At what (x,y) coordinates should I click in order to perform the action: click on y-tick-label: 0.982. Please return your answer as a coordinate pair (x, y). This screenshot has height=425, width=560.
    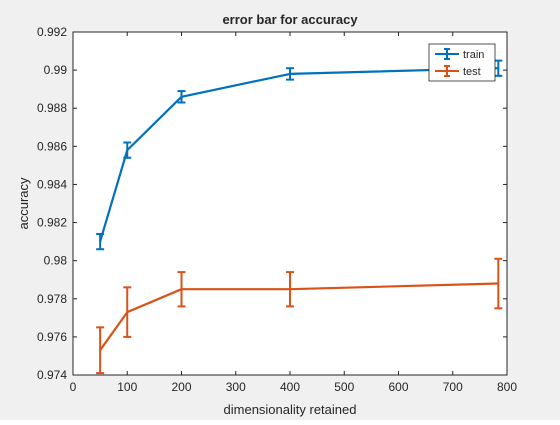
    Looking at the image, I should click on (52, 223).